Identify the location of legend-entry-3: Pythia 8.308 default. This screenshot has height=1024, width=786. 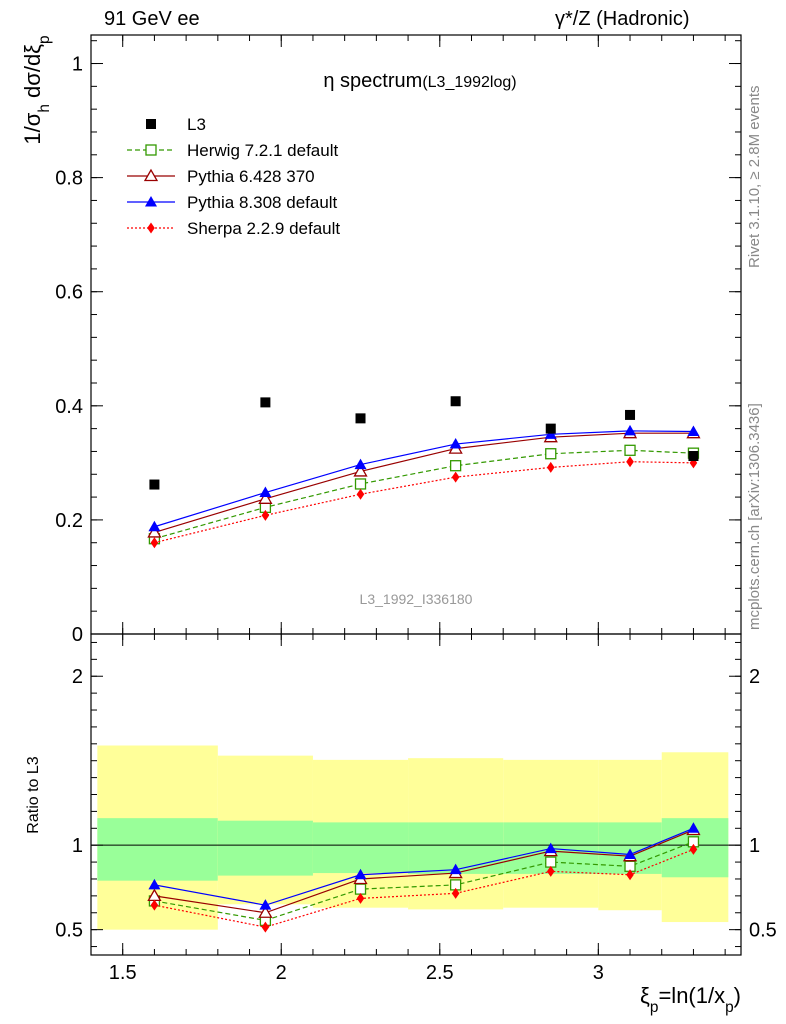
(232, 202).